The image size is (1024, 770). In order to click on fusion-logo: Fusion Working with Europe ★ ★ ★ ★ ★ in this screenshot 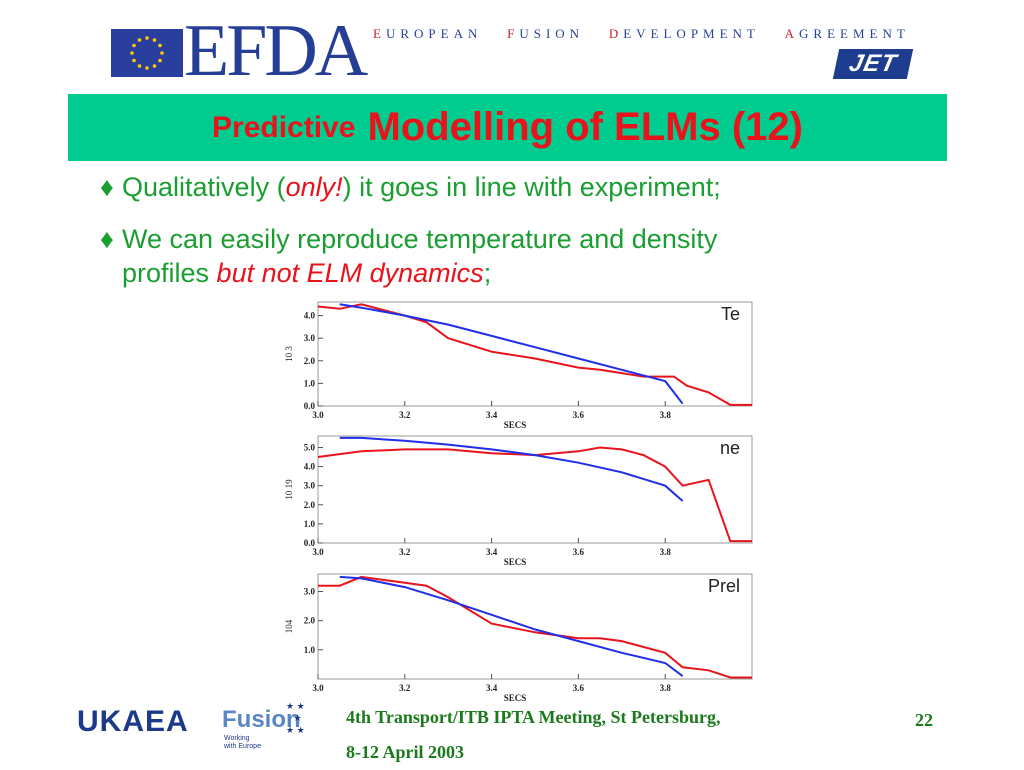, I will do `click(267, 727)`.